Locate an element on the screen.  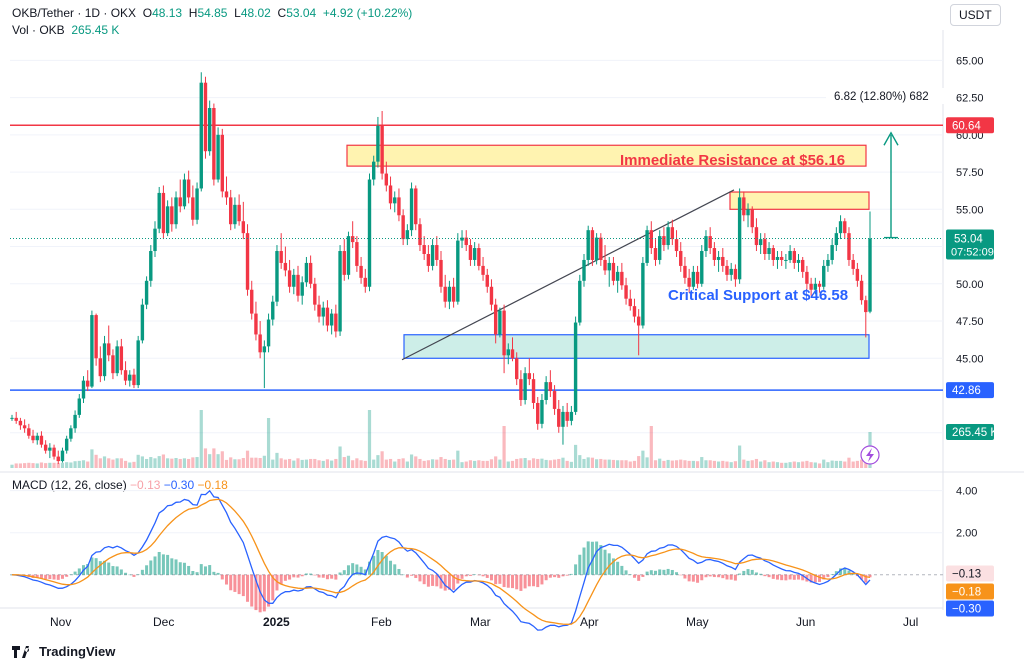
change-value: +4.92 (+10.22%) is located at coordinates (367, 13).